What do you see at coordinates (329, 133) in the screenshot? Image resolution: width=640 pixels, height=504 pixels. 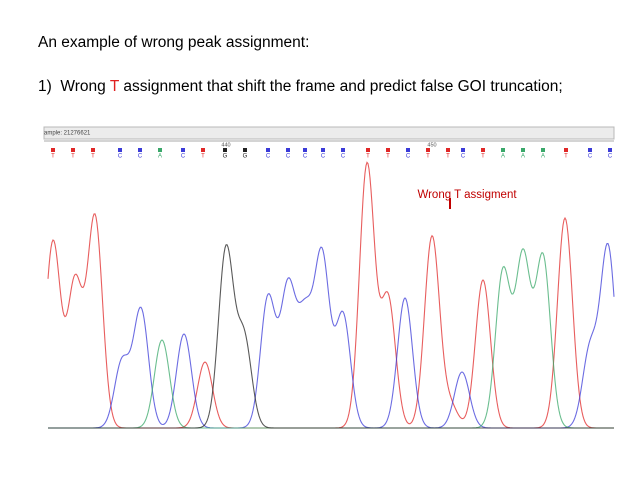 I see `sample-bar` at bounding box center [329, 133].